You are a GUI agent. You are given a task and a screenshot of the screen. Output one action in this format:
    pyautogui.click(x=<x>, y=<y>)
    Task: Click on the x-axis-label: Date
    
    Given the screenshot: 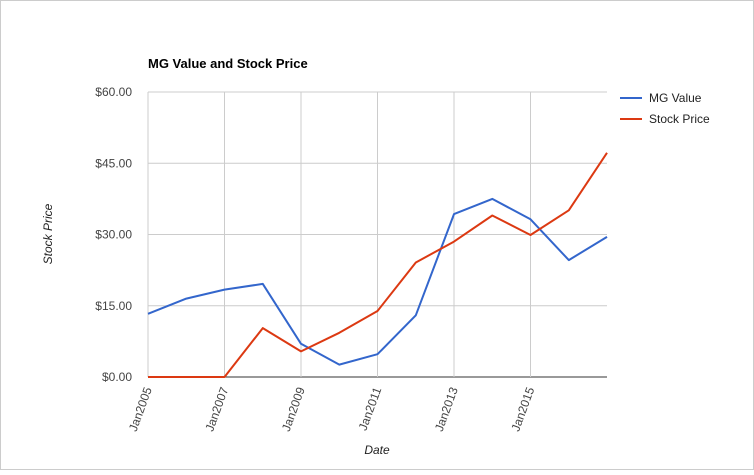 What is the action you would take?
    pyautogui.click(x=377, y=450)
    